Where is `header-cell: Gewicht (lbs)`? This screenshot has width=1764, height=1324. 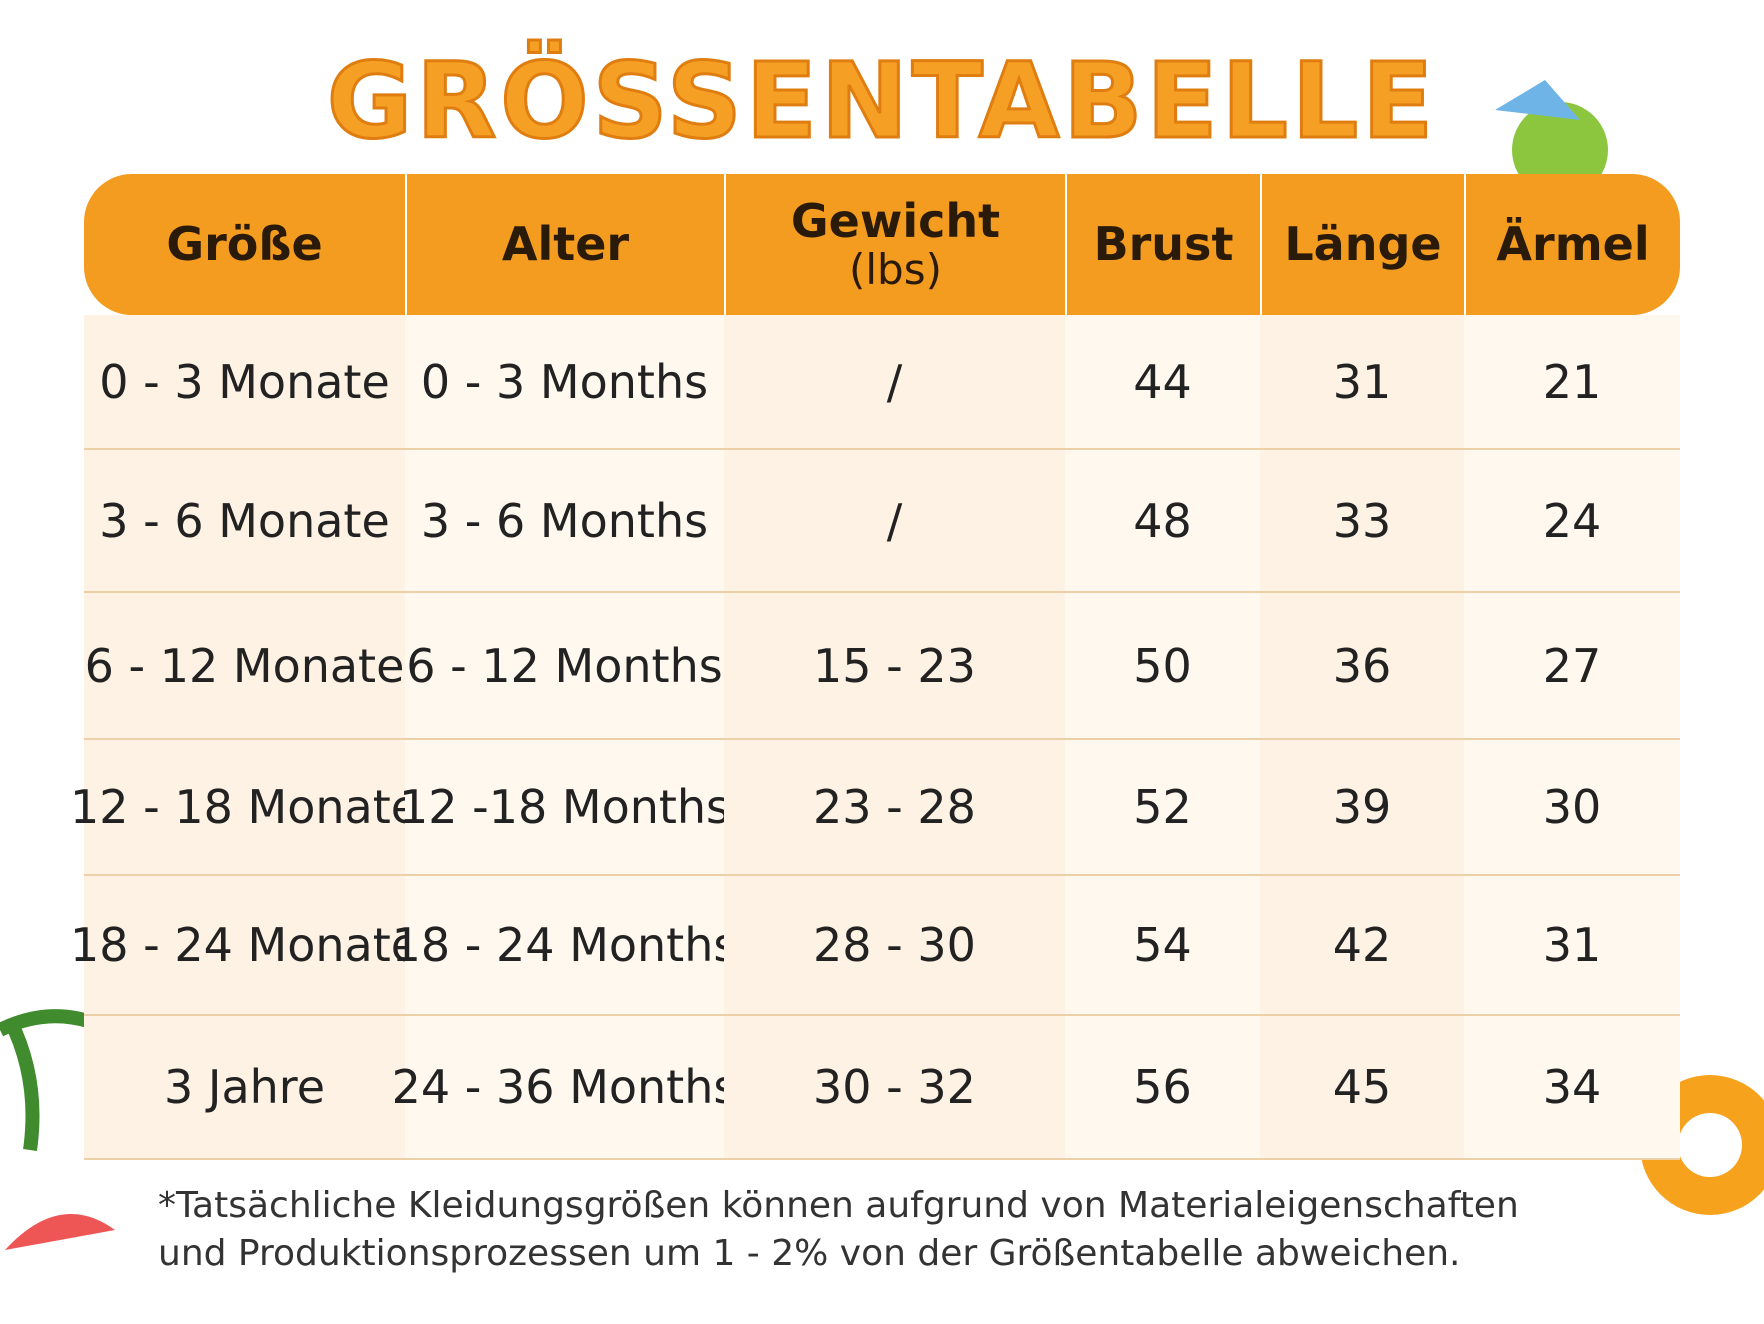 header-cell: Gewicht (lbs) is located at coordinates (894, 244).